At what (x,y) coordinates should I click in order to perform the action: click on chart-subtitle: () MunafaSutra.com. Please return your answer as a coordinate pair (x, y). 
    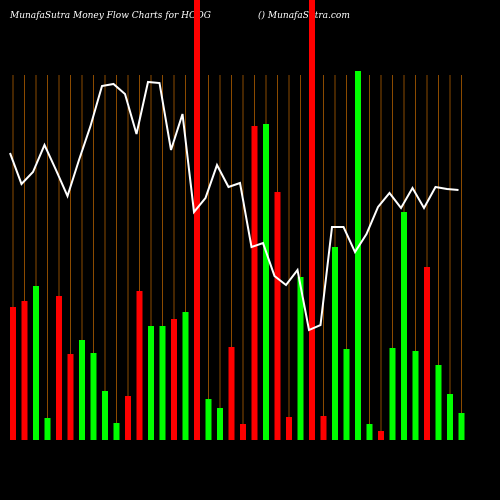
    Looking at the image, I should click on (304, 15).